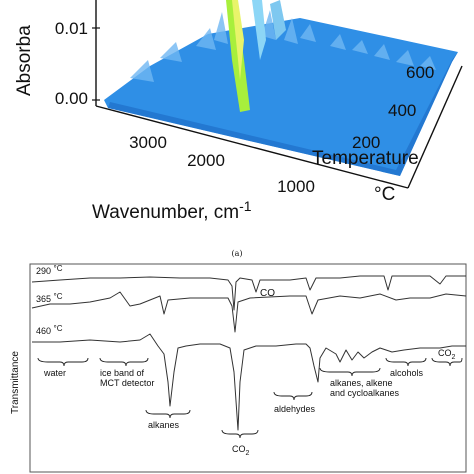 The height and width of the screenshot is (474, 474). Describe the element at coordinates (245, 206) in the screenshot. I see `x-axis-label-exponent: -1` at that location.